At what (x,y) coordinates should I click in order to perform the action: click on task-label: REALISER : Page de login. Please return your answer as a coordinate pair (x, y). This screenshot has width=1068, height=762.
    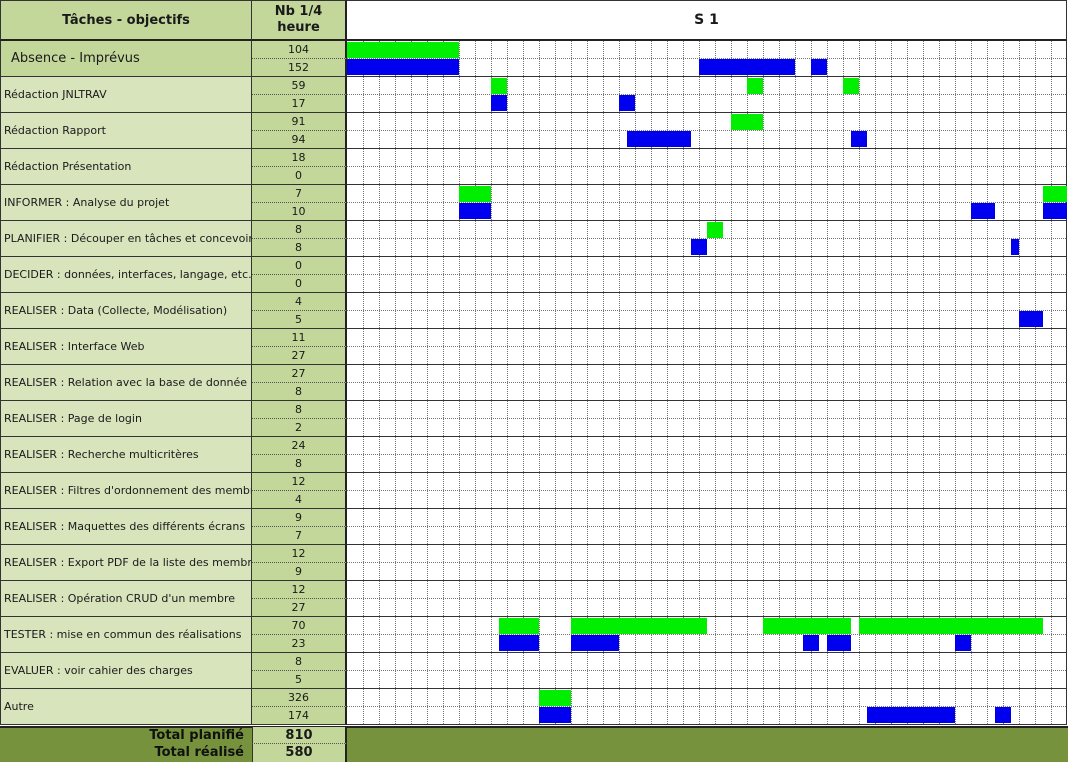
    Looking at the image, I should click on (126, 419).